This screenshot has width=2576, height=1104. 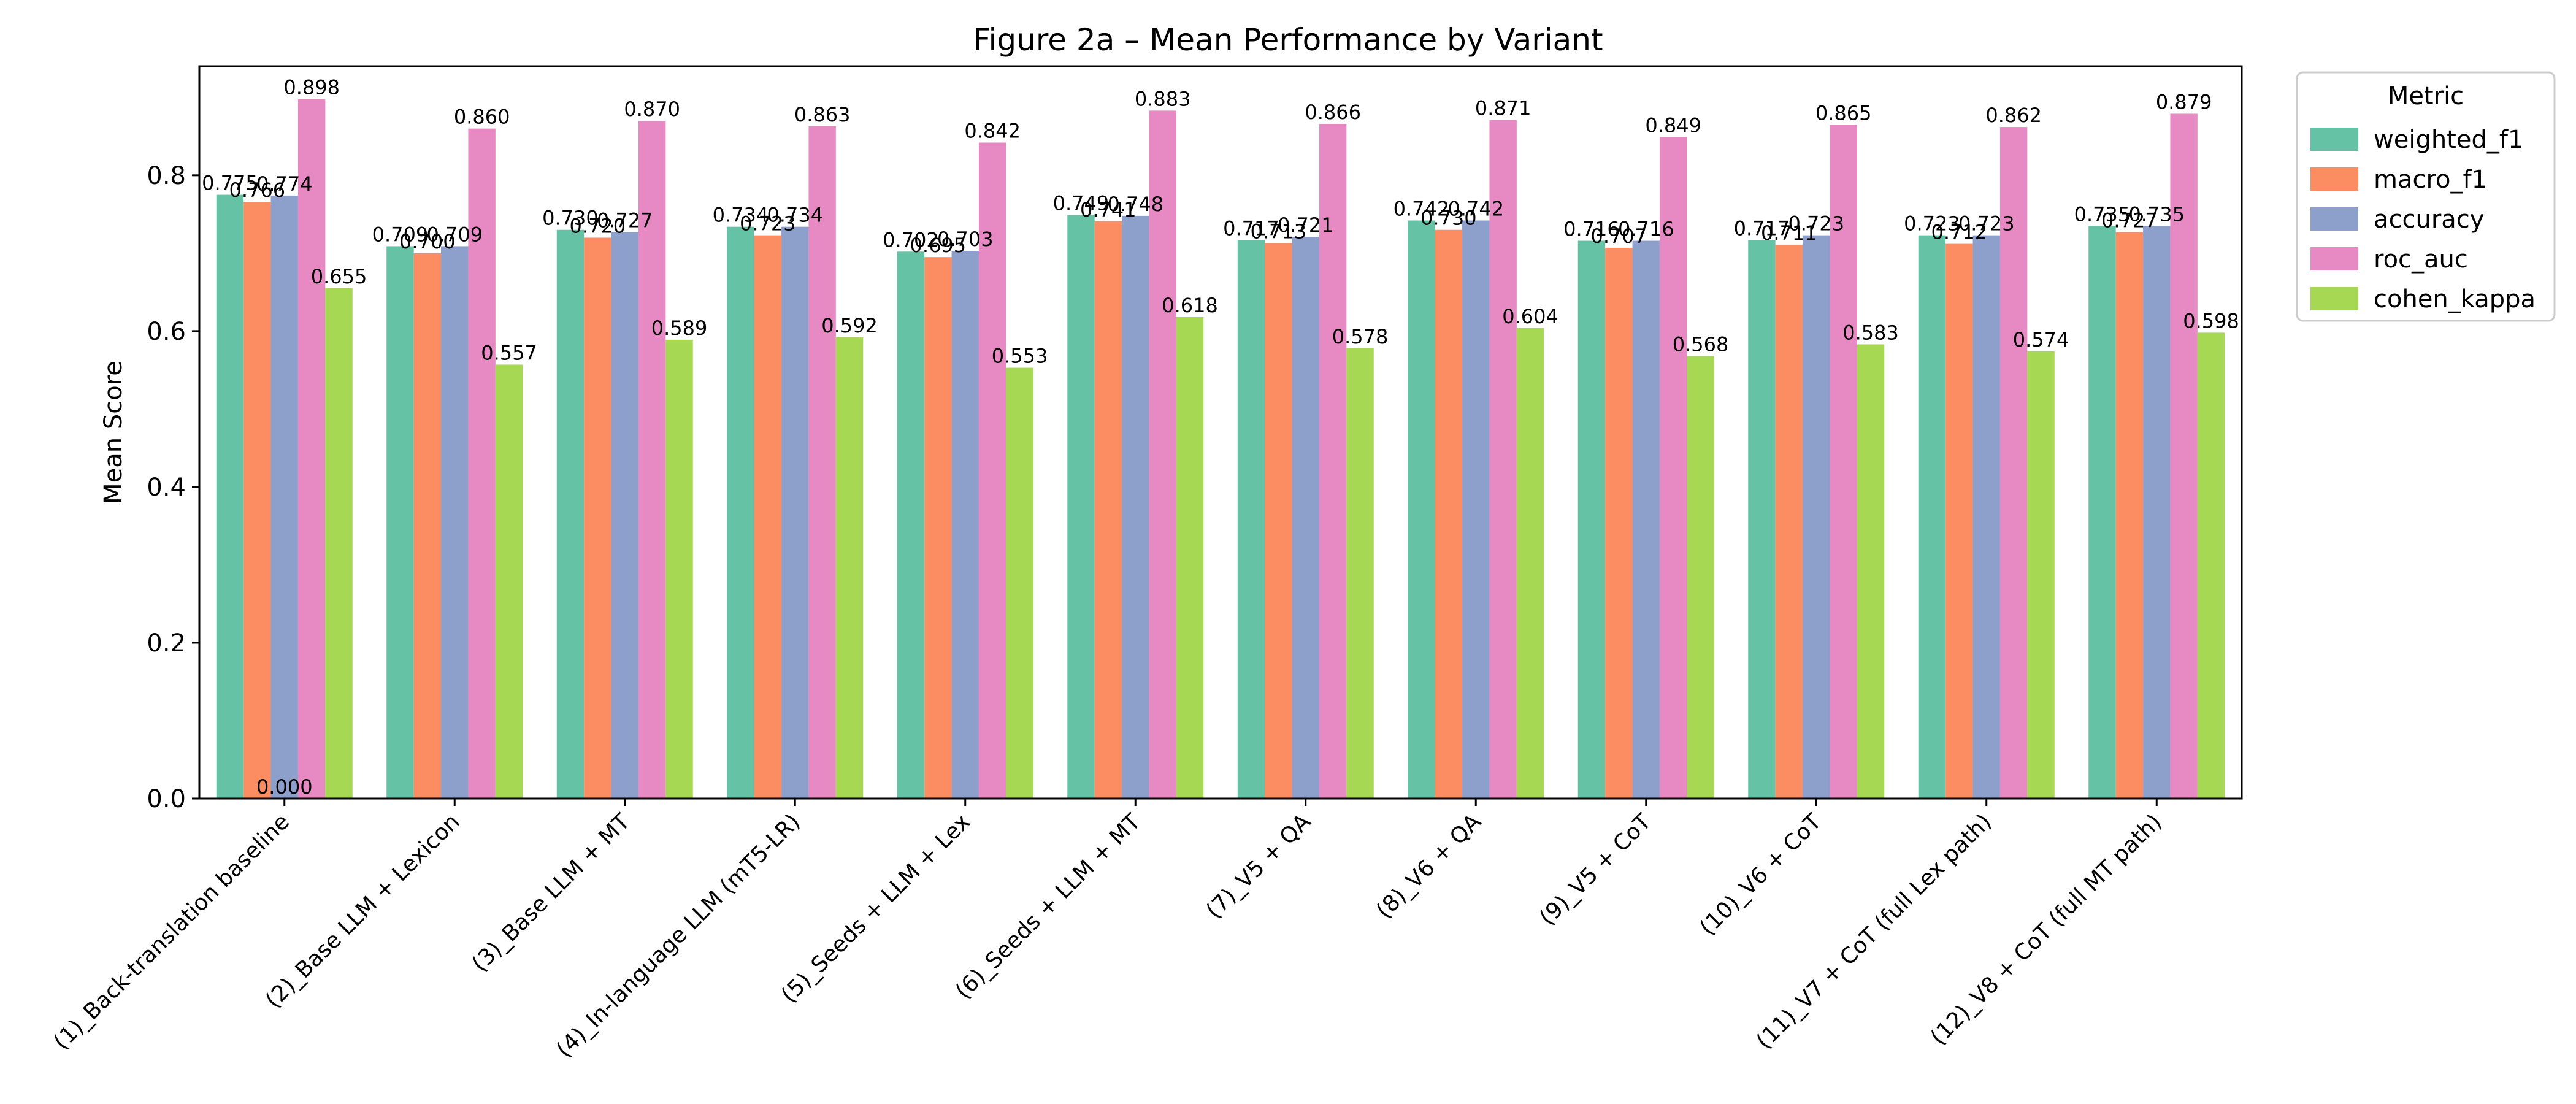 I want to click on data-label-cohen_kappa-10: 0.583, so click(x=1870, y=332).